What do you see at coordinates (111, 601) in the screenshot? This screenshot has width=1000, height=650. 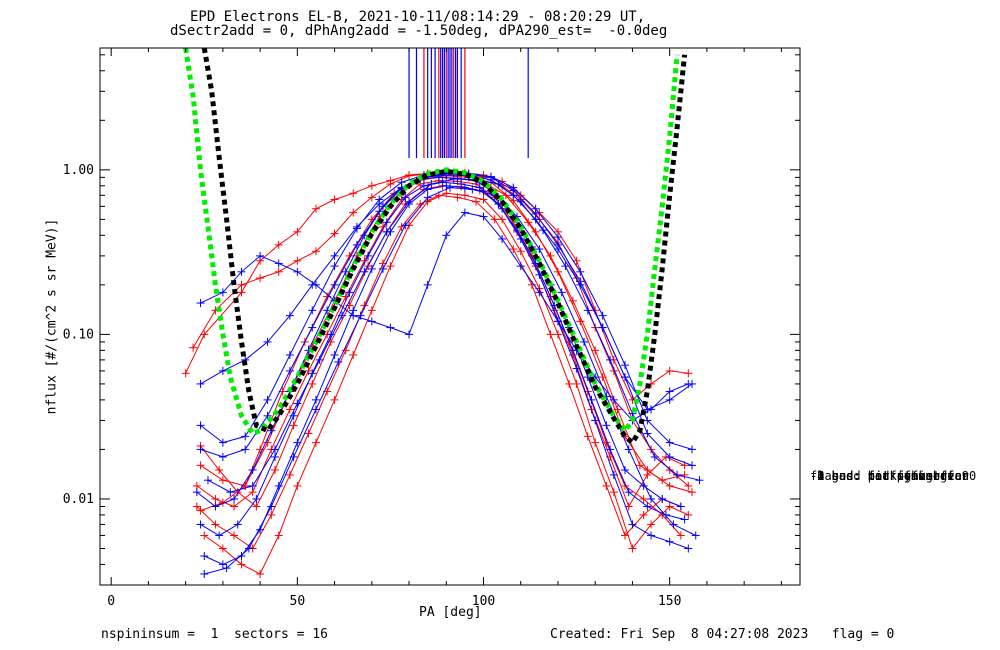 I see `x-tick-label: 0` at bounding box center [111, 601].